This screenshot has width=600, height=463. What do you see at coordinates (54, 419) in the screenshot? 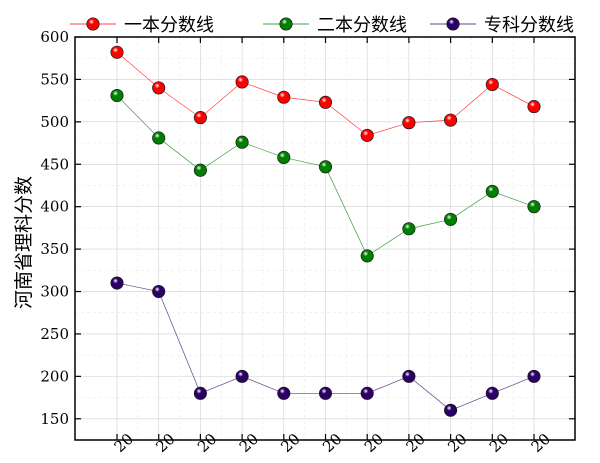
I see `y-tick-label: 150` at bounding box center [54, 419].